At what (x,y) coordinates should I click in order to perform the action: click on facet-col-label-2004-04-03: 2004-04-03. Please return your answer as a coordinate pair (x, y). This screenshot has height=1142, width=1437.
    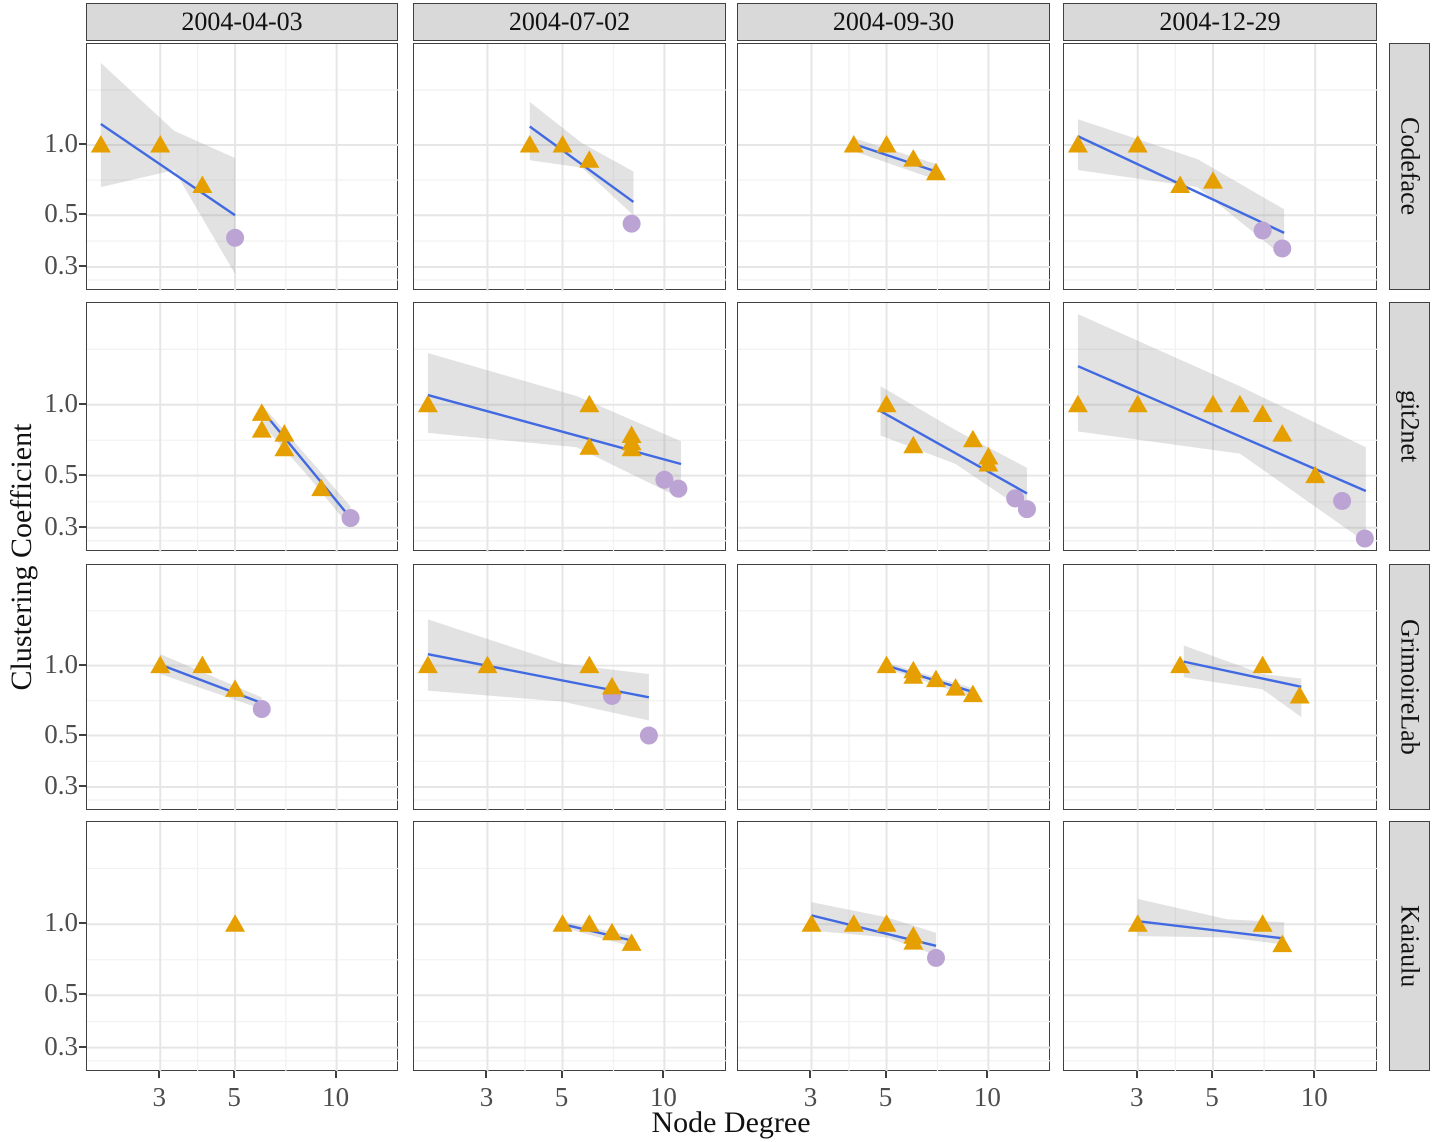
    Looking at the image, I should click on (242, 22).